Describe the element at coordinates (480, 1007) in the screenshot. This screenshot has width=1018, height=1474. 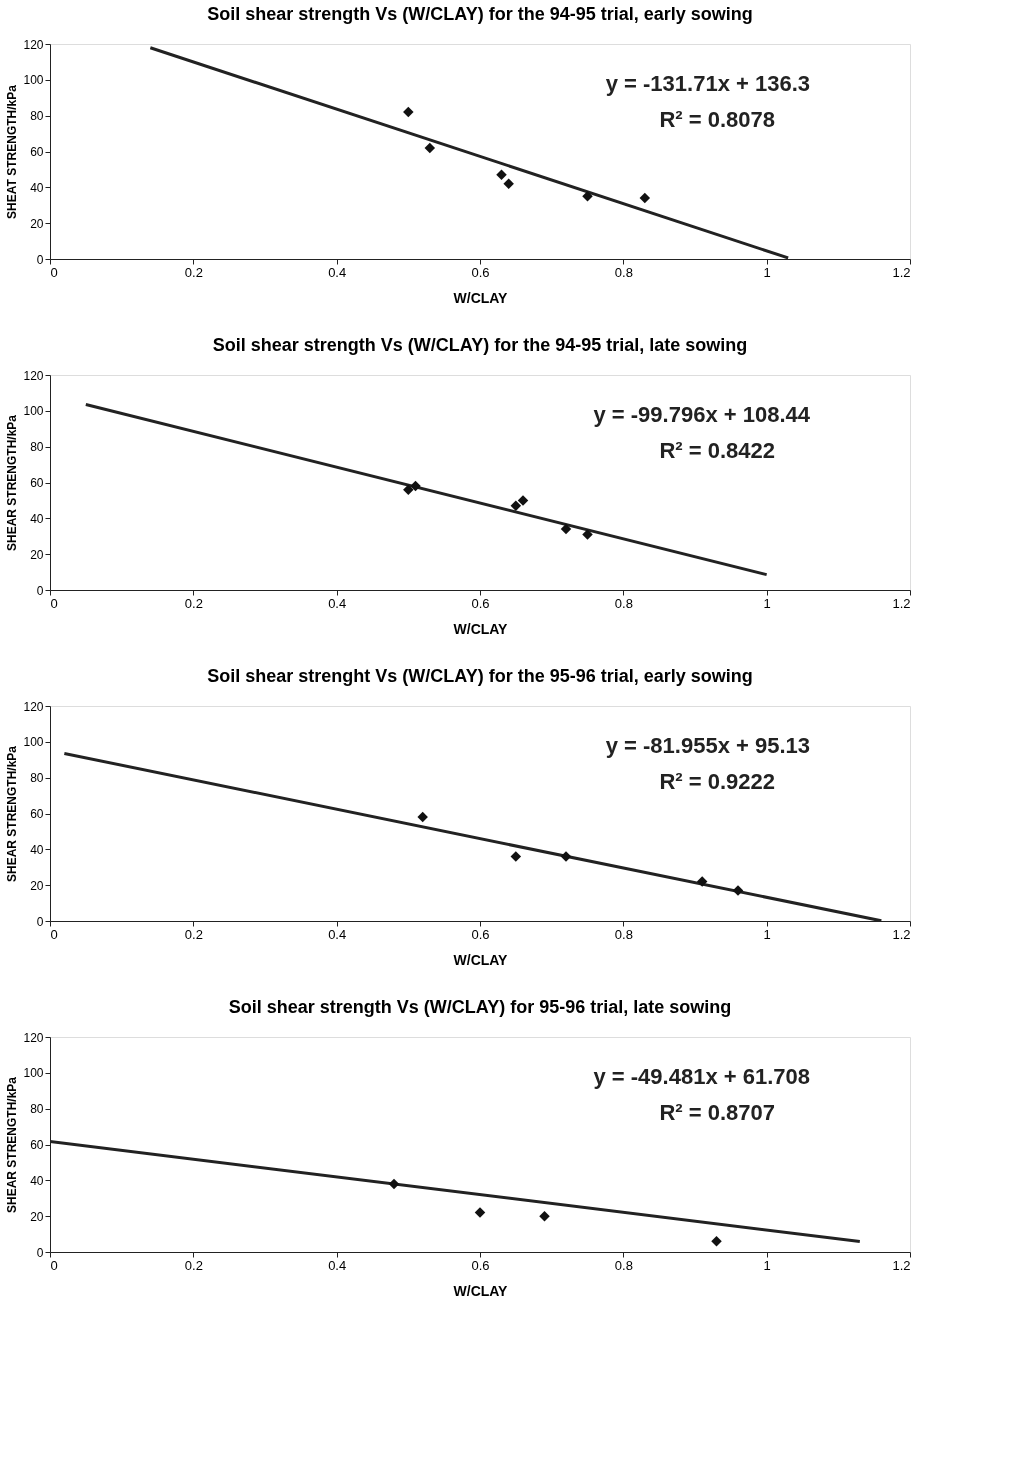
I see `chart-title: Soil shear strength Vs (W/CLAY) for 95-96 trial, late sowing` at that location.